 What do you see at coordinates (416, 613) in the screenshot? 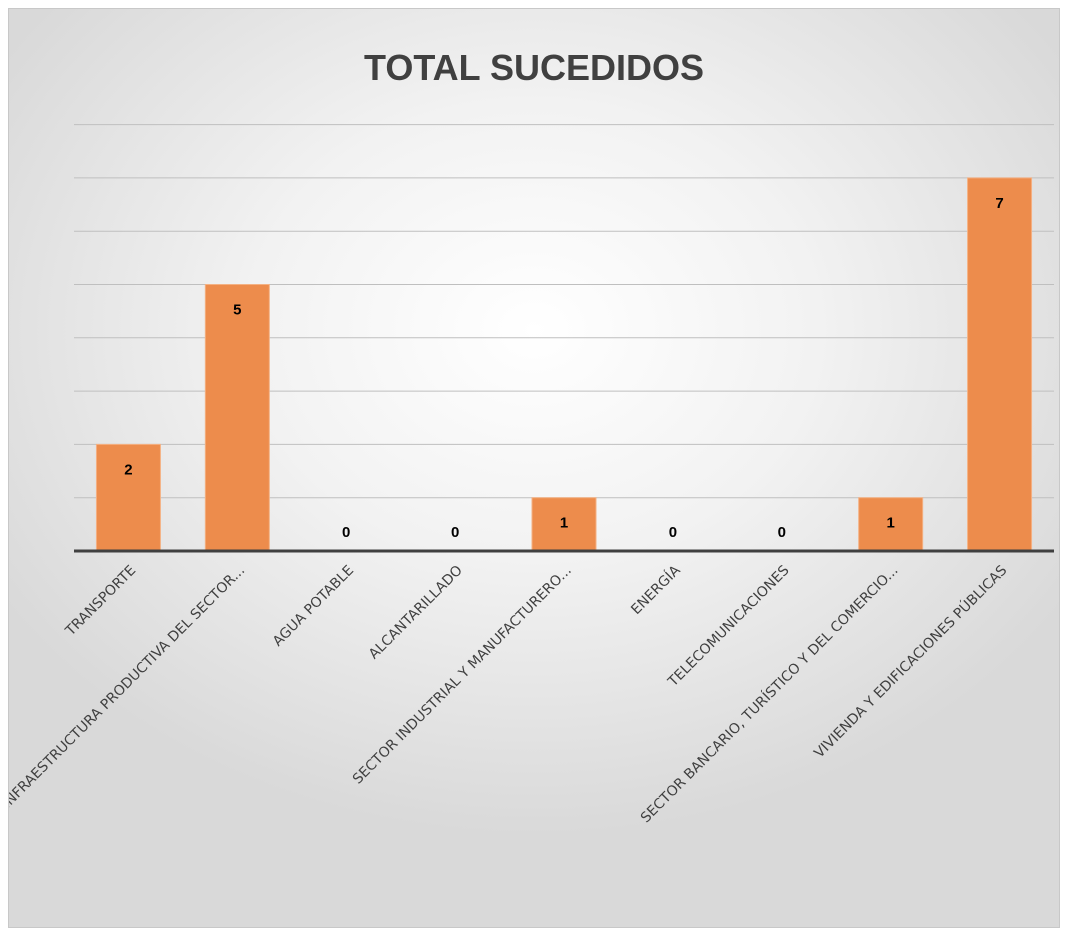
I see `x-tick-label: ALCANTARILLADO` at bounding box center [416, 613].